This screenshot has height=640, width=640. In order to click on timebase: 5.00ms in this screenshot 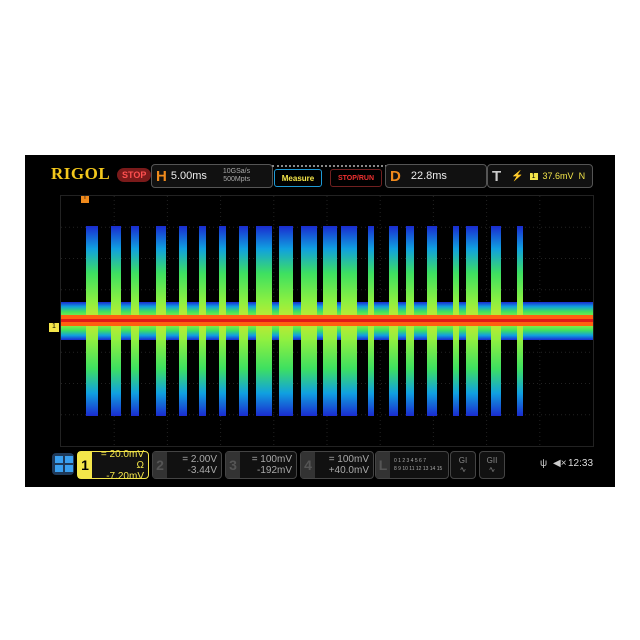, I will do `click(188, 176)`.